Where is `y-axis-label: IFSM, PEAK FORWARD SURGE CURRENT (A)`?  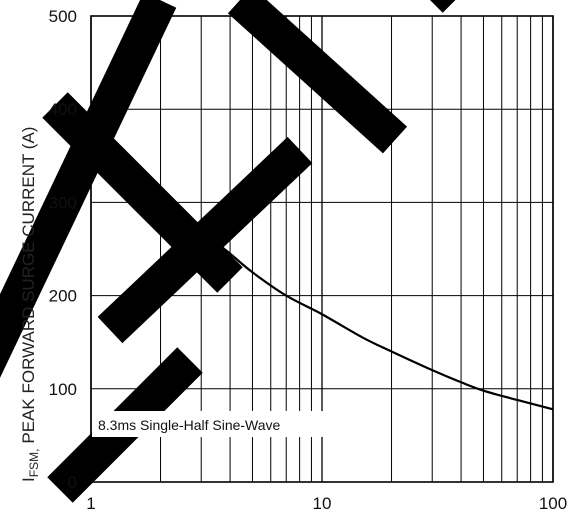
y-axis-label: IFSM, PEAK FORWARD SURGE CURRENT (A) is located at coordinates (30, 304).